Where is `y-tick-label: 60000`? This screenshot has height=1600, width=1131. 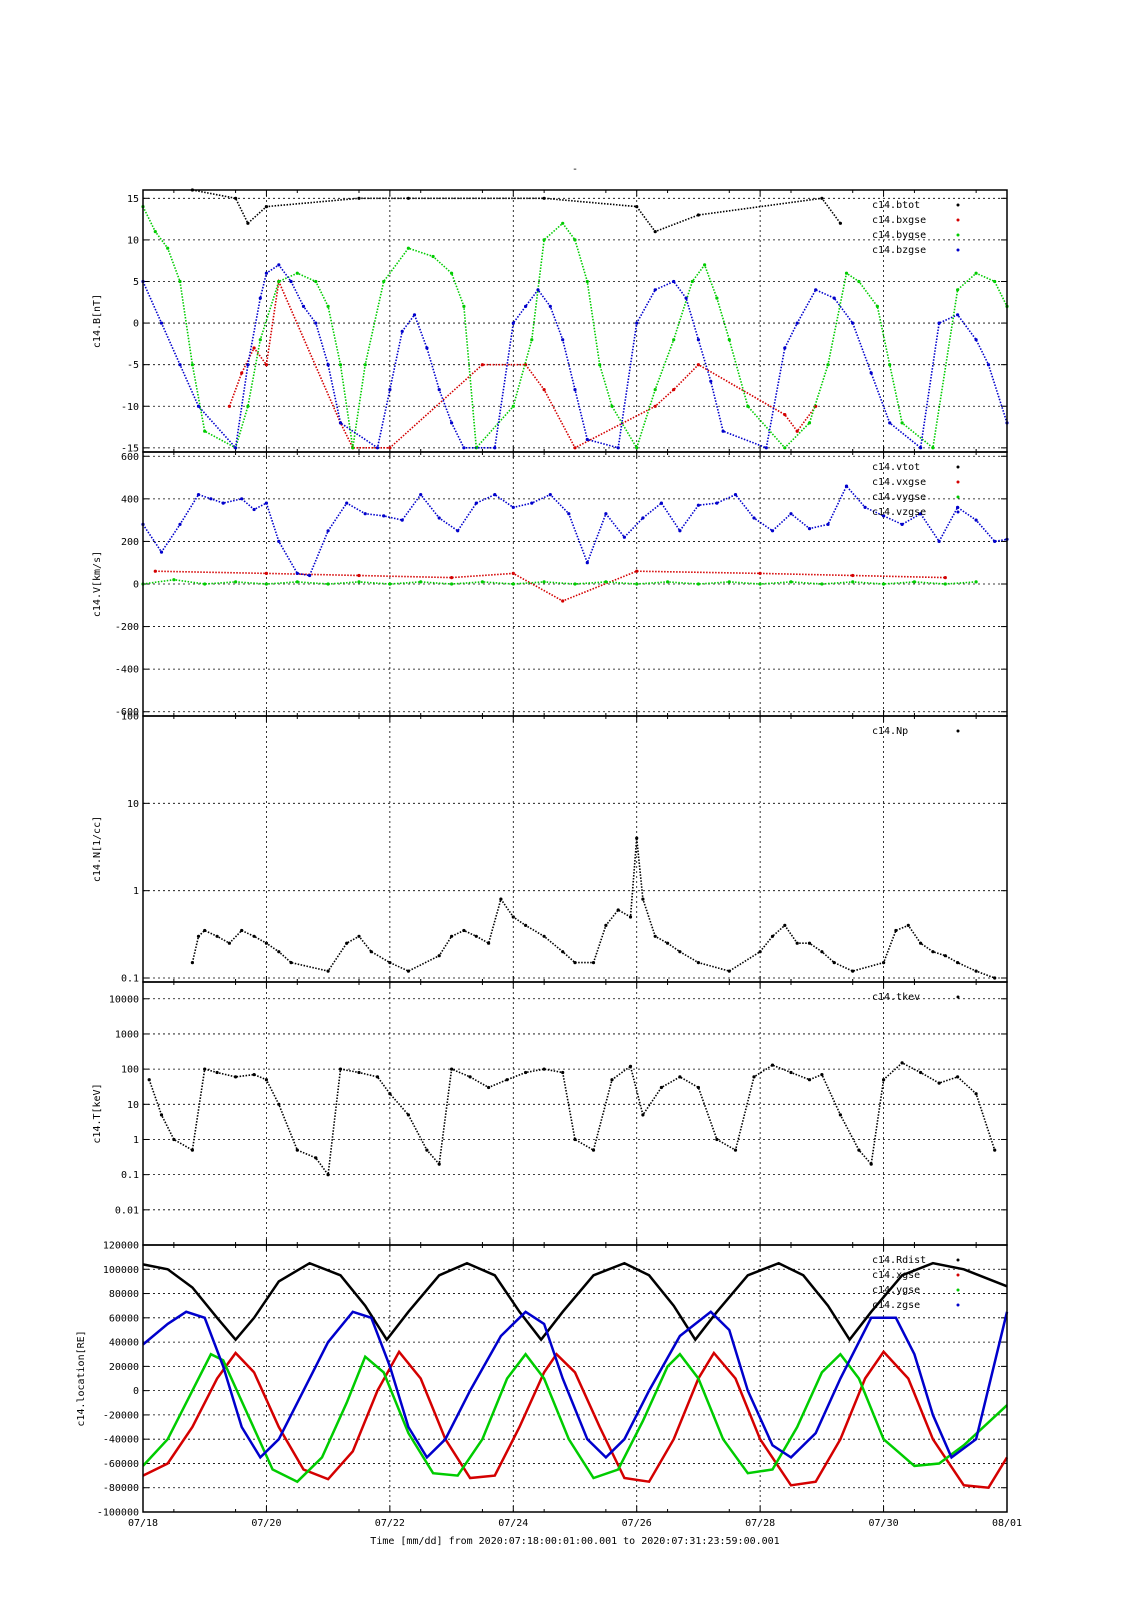 y-tick-label: 60000 is located at coordinates (124, 1318).